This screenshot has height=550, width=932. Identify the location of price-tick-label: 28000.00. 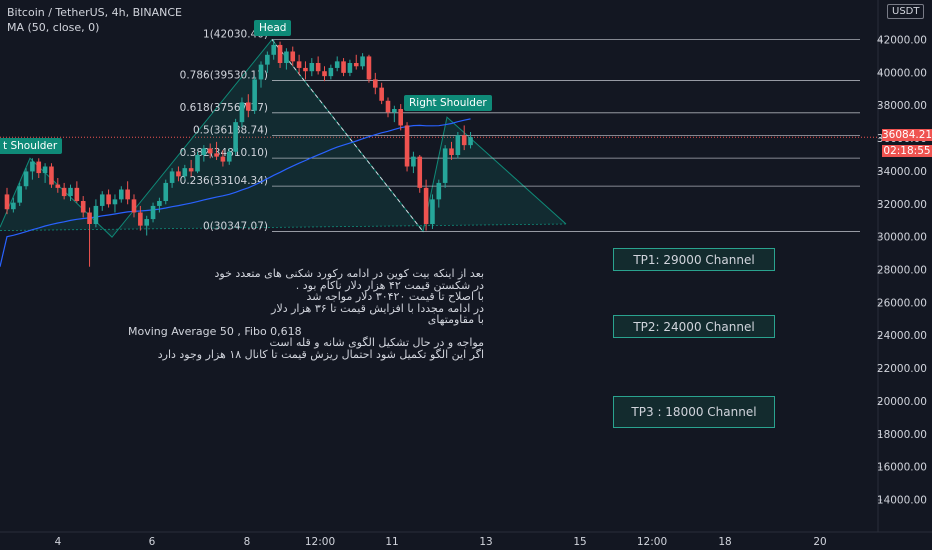
(902, 271).